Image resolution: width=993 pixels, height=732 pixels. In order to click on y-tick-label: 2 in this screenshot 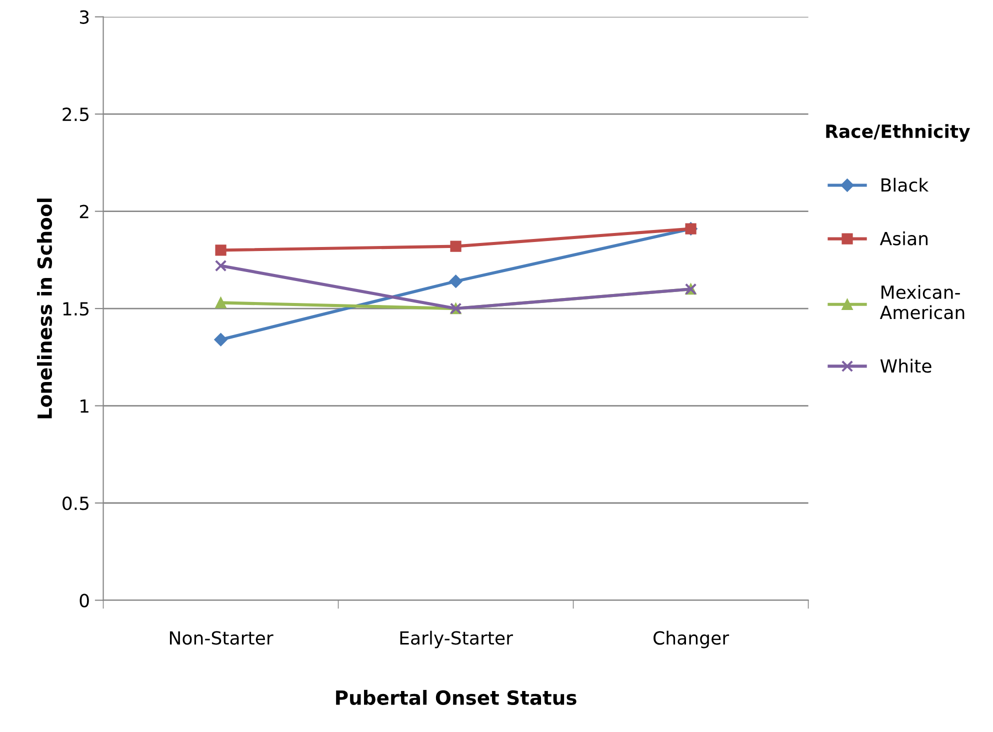, I will do `click(84, 211)`.